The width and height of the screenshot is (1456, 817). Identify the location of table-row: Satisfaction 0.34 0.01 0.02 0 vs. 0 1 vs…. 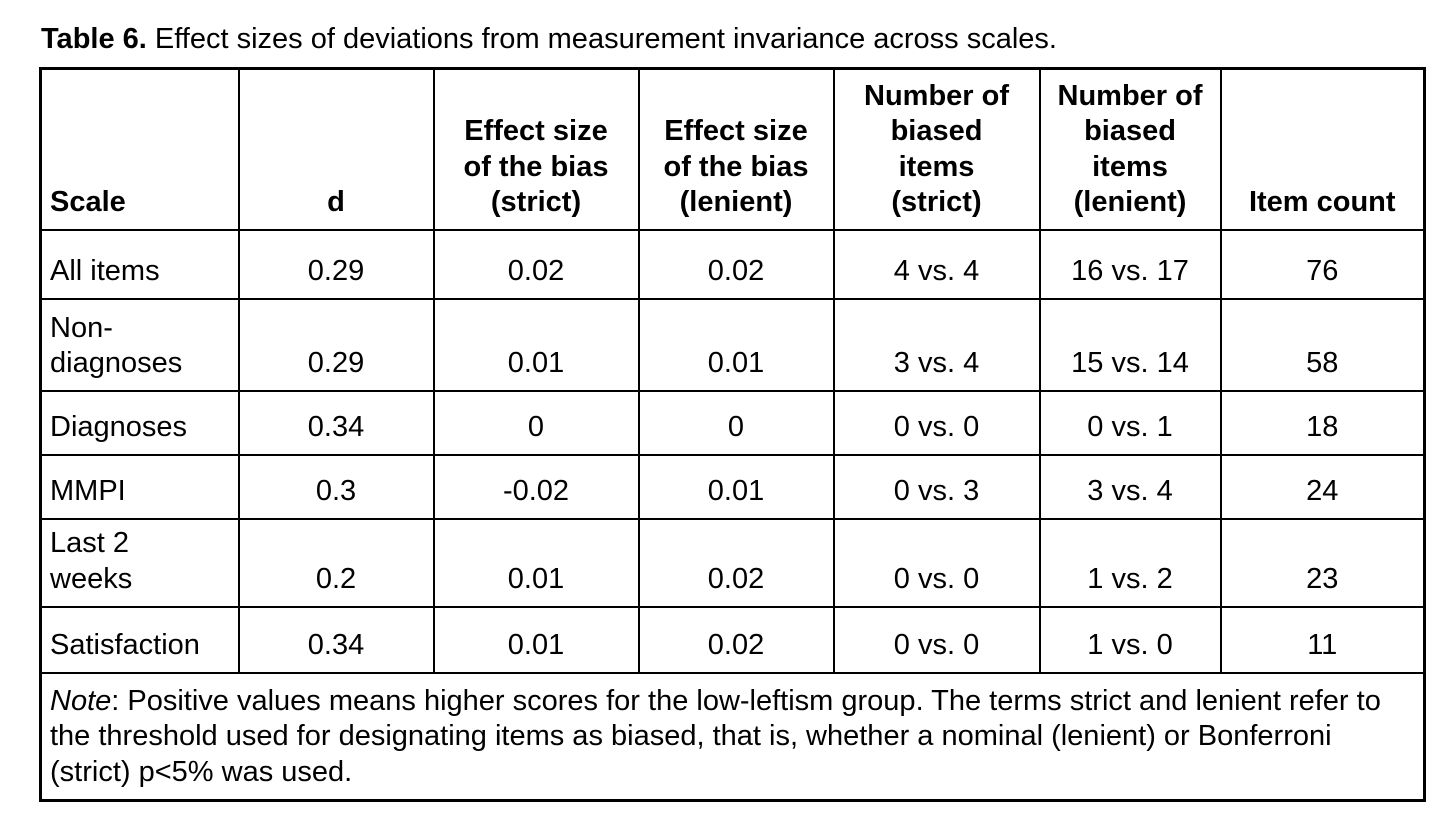
(732, 640).